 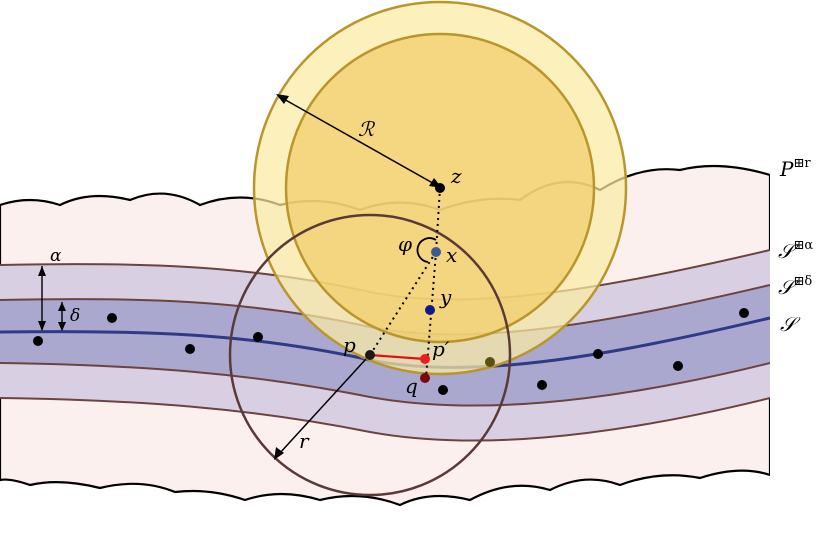 I want to click on label-alpha: α, so click(x=56, y=256).